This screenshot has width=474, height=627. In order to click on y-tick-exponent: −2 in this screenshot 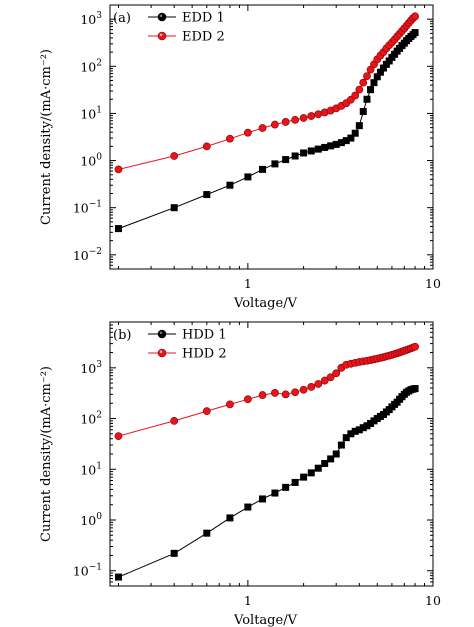, I will do `click(95, 252)`.